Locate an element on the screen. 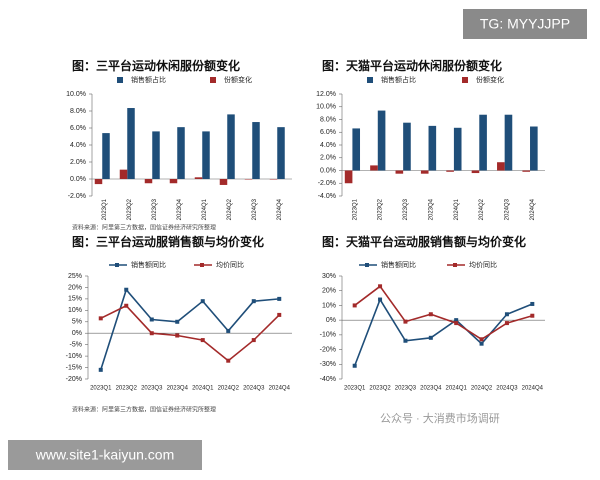 This screenshot has height=480, width=600. watermark: TG: MYYJJPP is located at coordinates (525, 24).